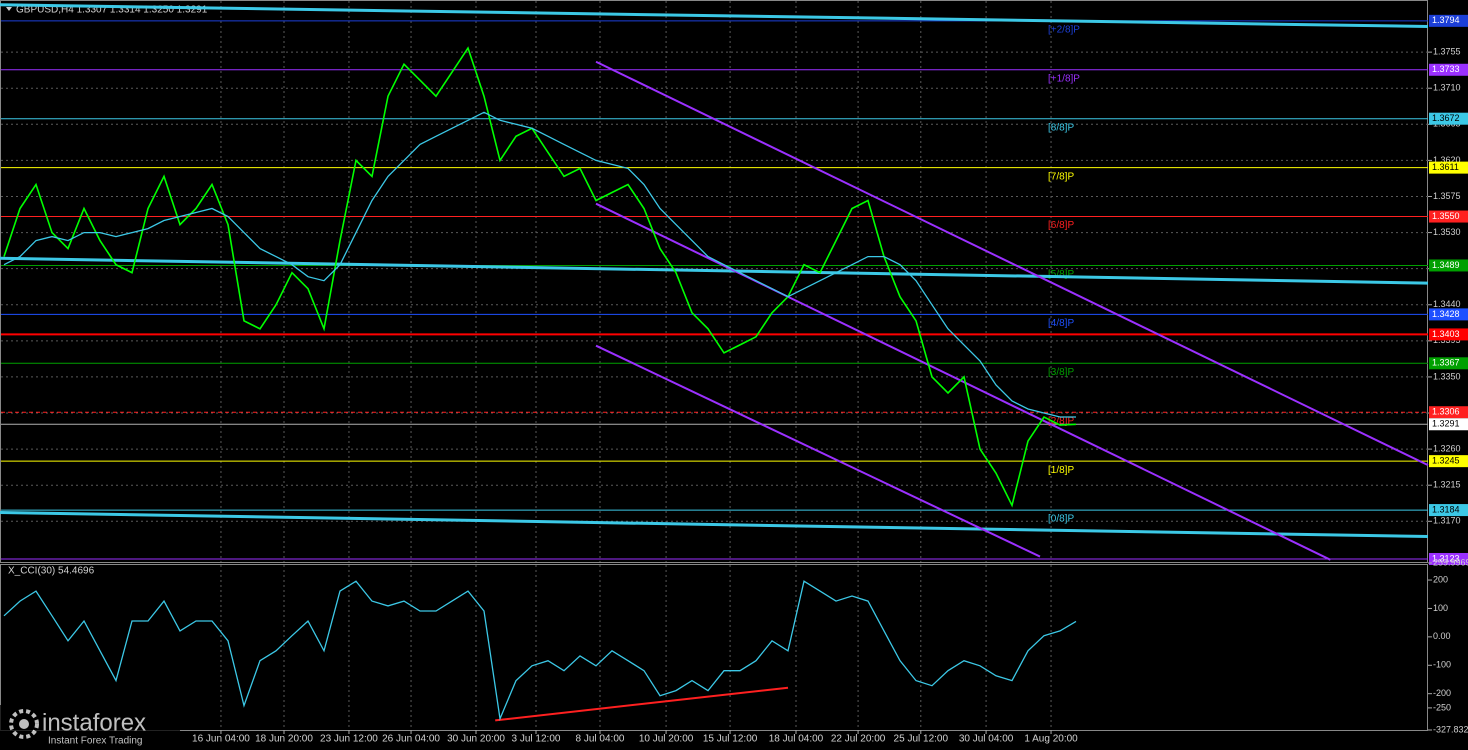 The width and height of the screenshot is (1468, 750). I want to click on watermark-logo-core, so click(24, 724).